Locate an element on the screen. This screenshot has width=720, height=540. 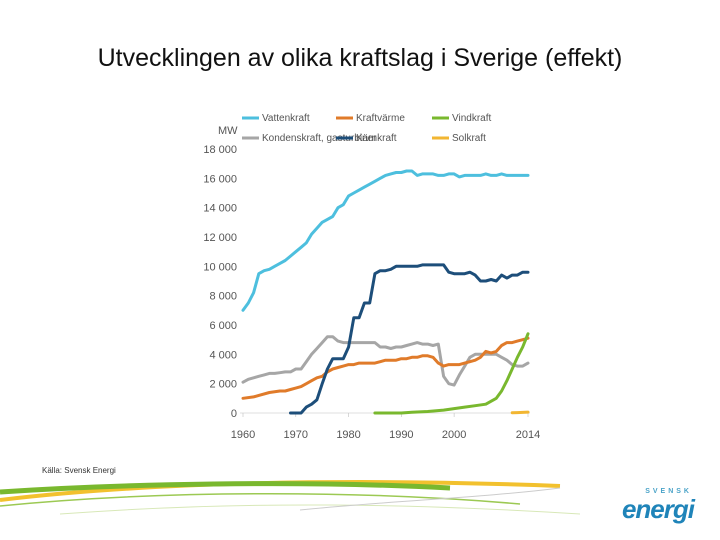
y-tick-label: 8 000 is located at coordinates (223, 297).